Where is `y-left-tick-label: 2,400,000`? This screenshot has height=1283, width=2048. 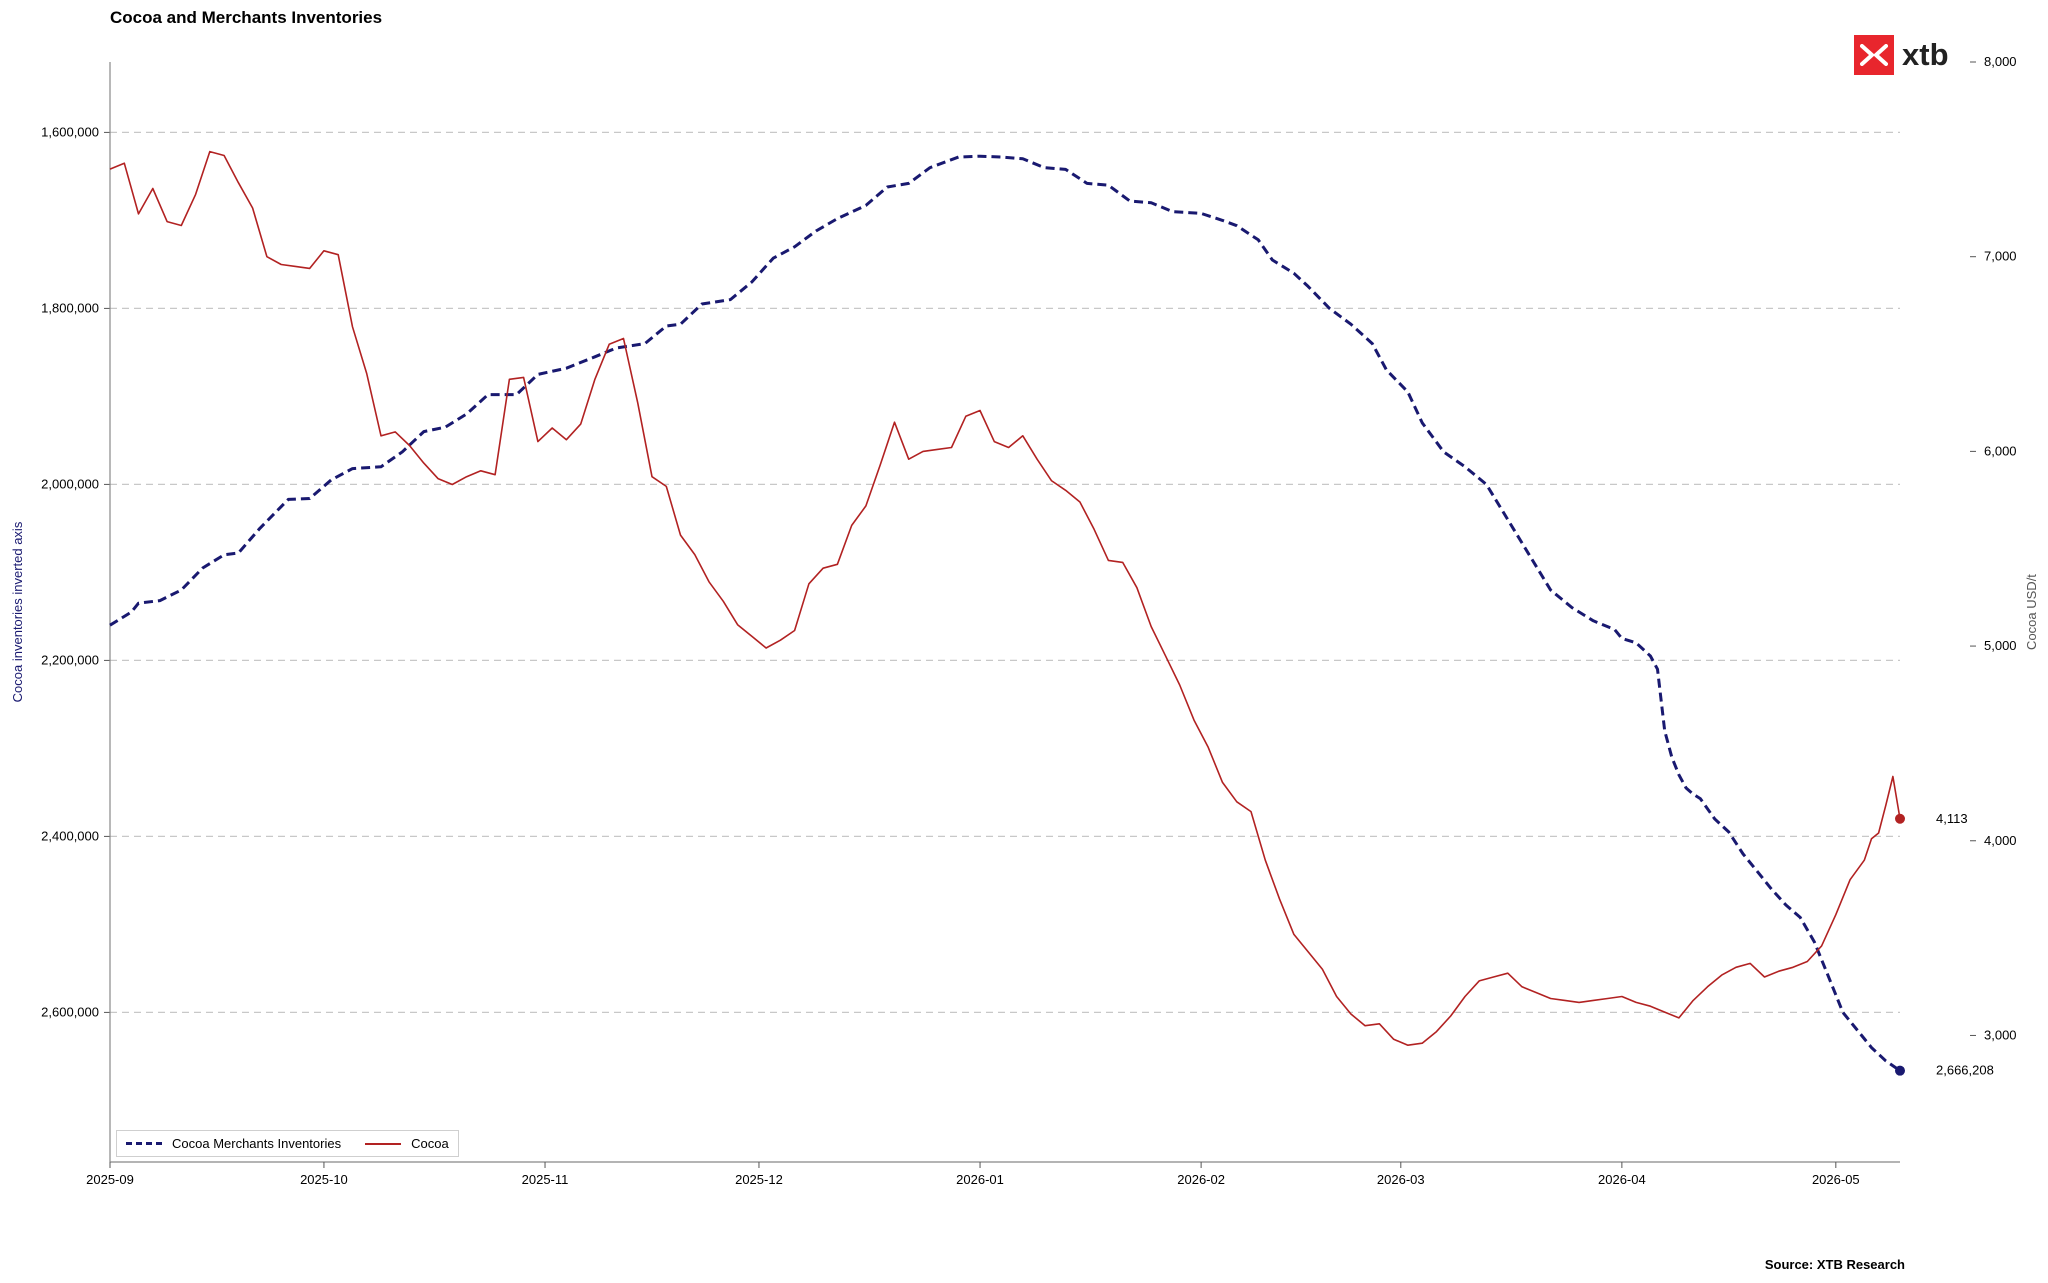
y-left-tick-label: 2,400,000 is located at coordinates (70, 835).